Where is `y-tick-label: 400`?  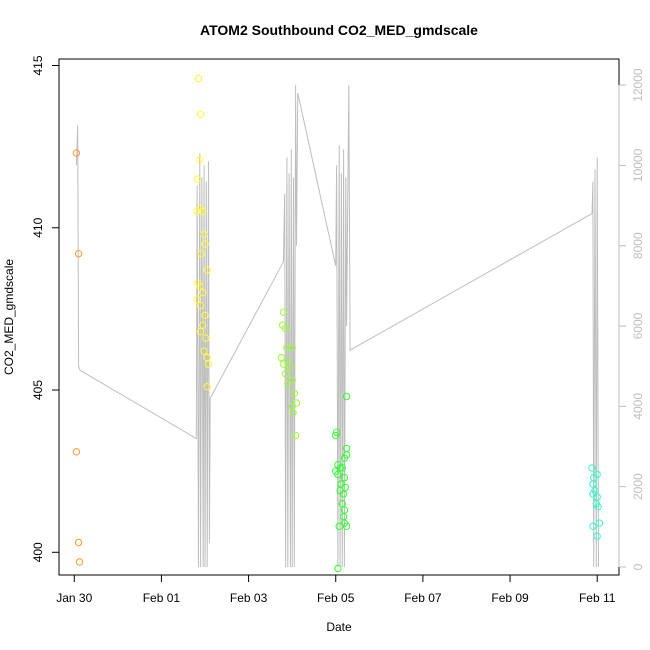 y-tick-label: 400 is located at coordinates (38, 552).